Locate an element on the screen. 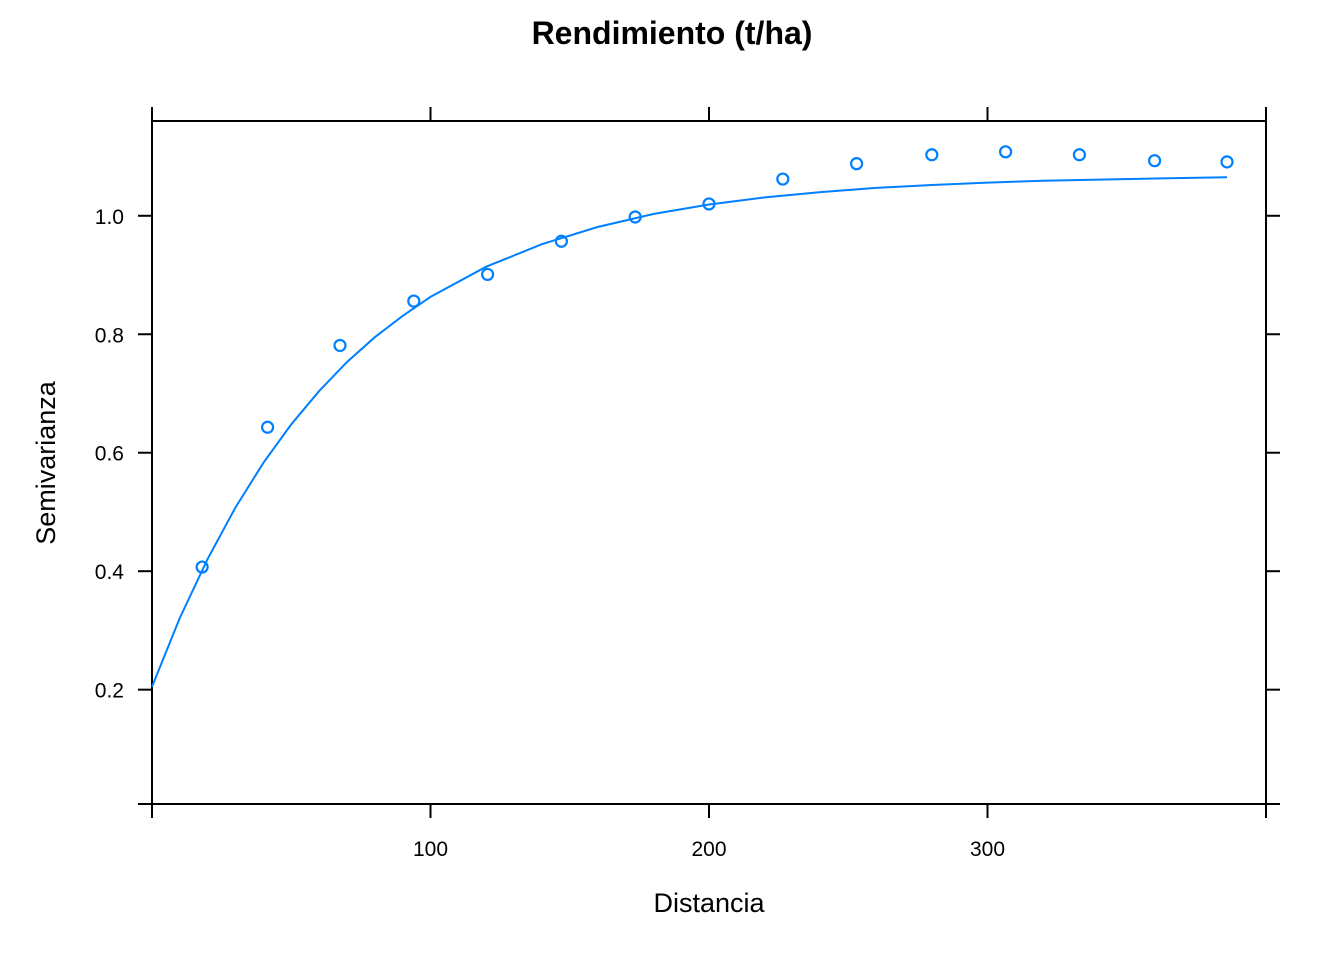  x-tick-label: 200 is located at coordinates (708, 849).